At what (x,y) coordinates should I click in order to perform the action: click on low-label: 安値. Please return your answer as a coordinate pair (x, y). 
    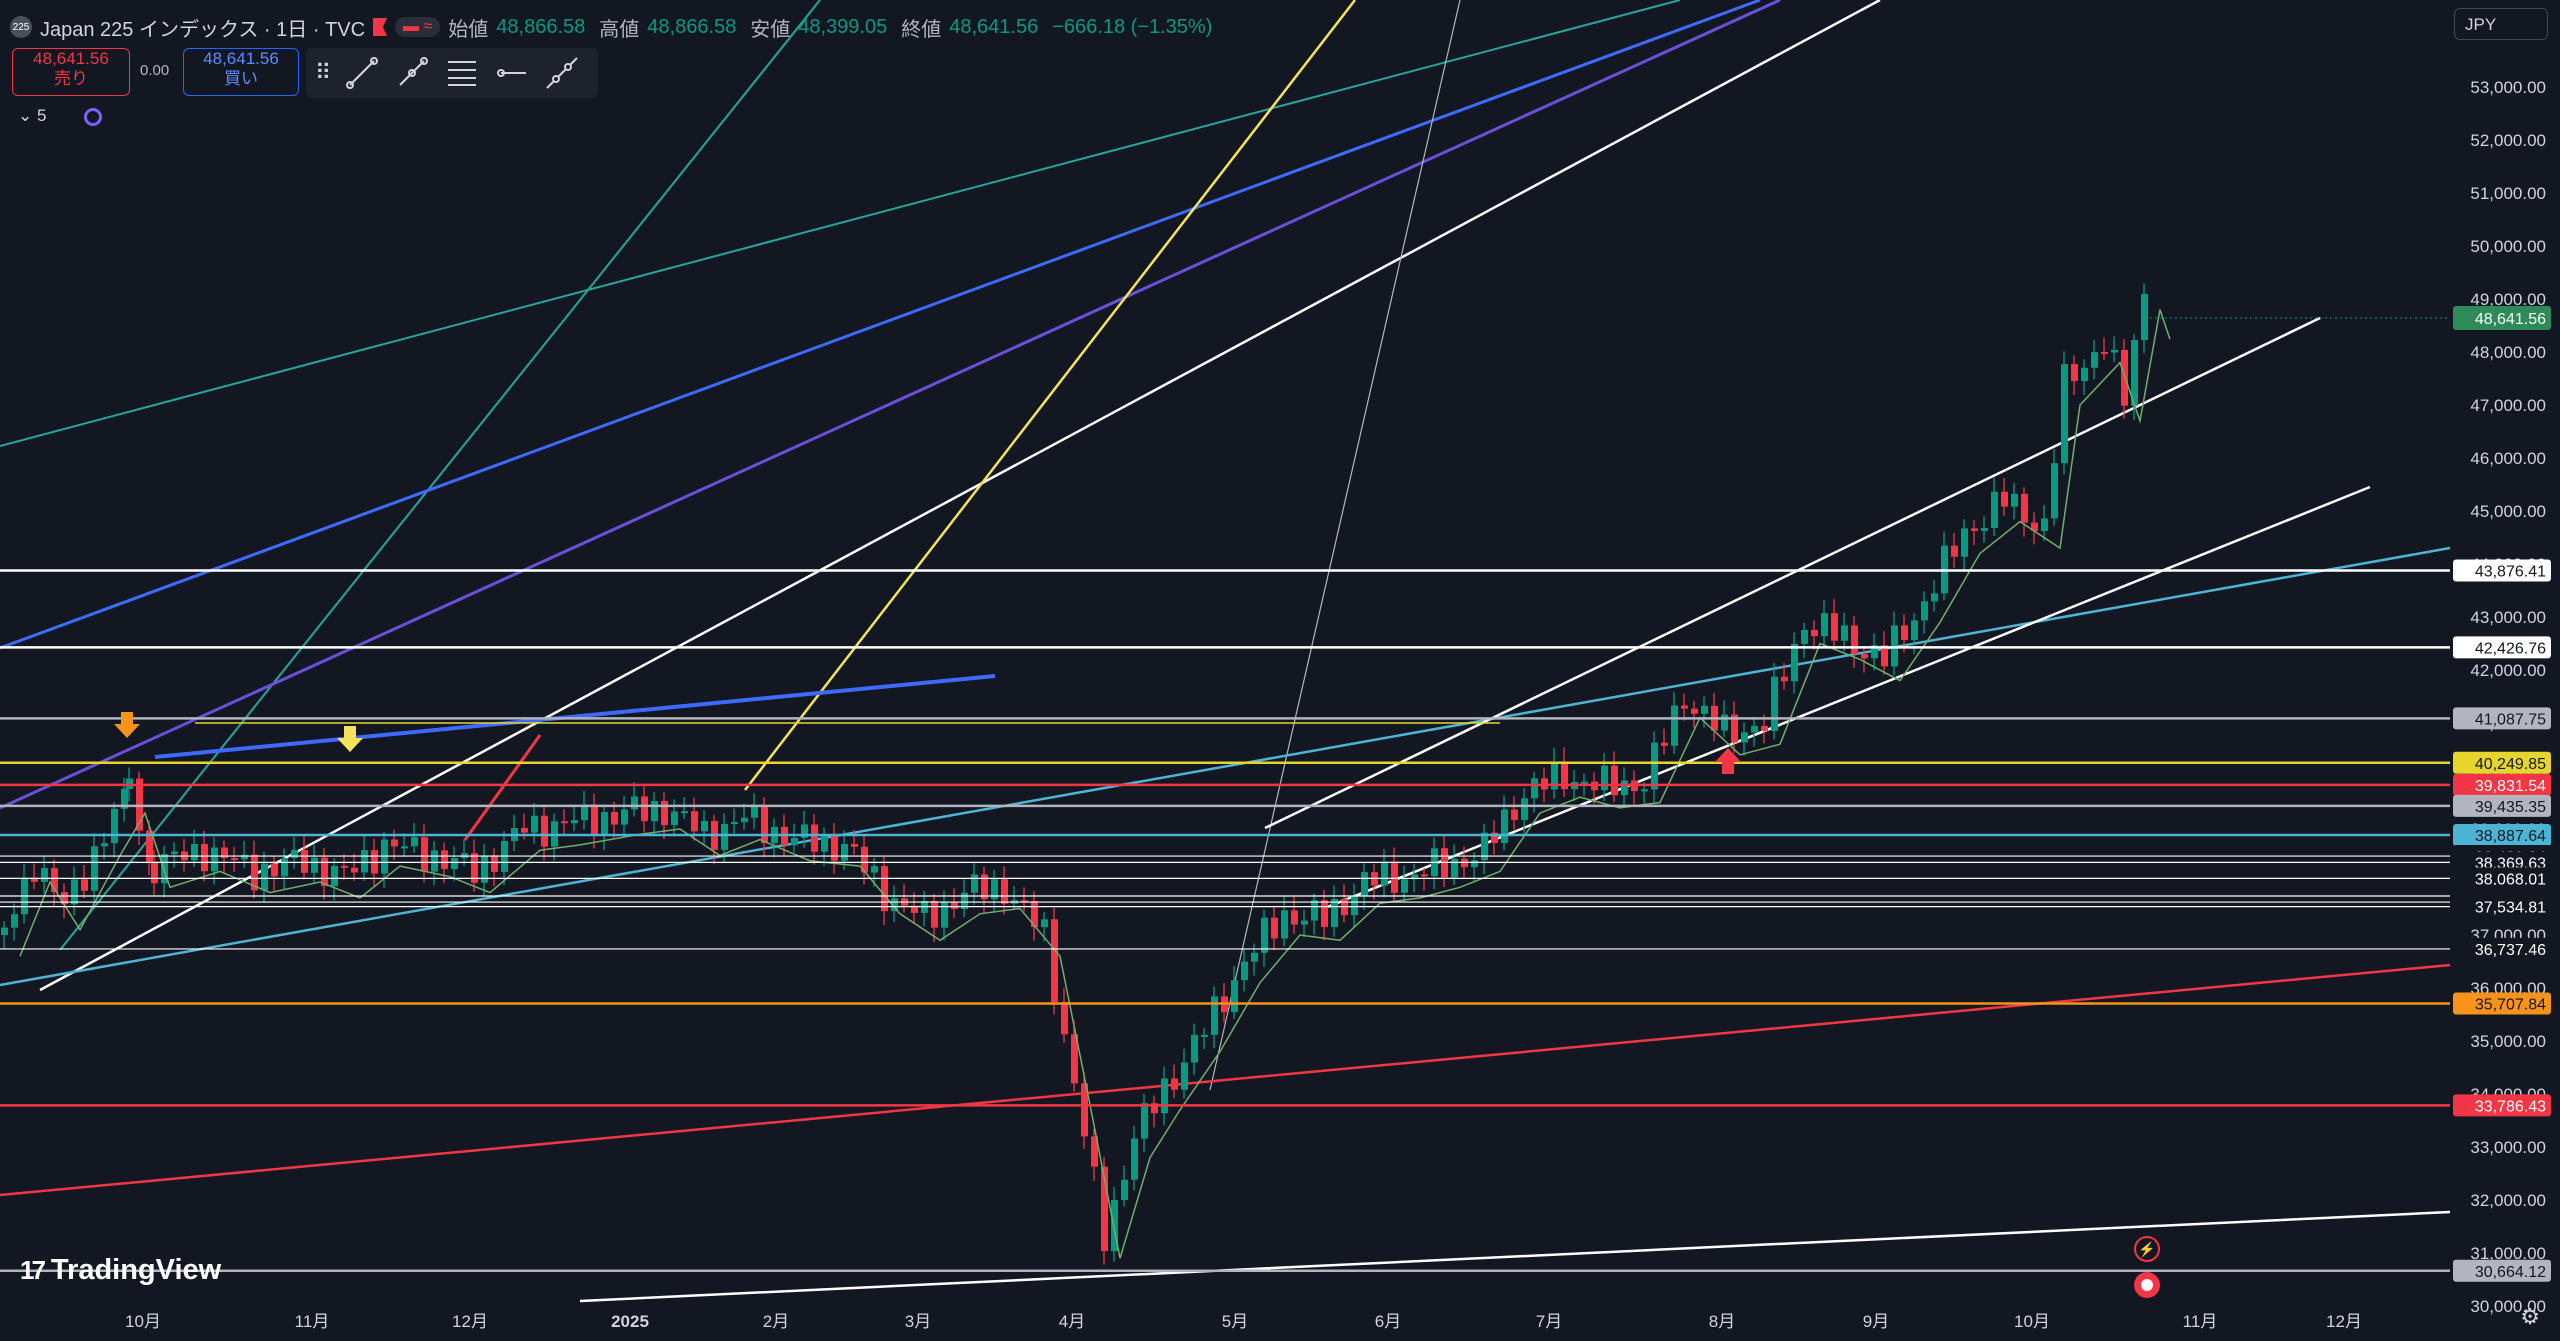
    Looking at the image, I should click on (770, 29).